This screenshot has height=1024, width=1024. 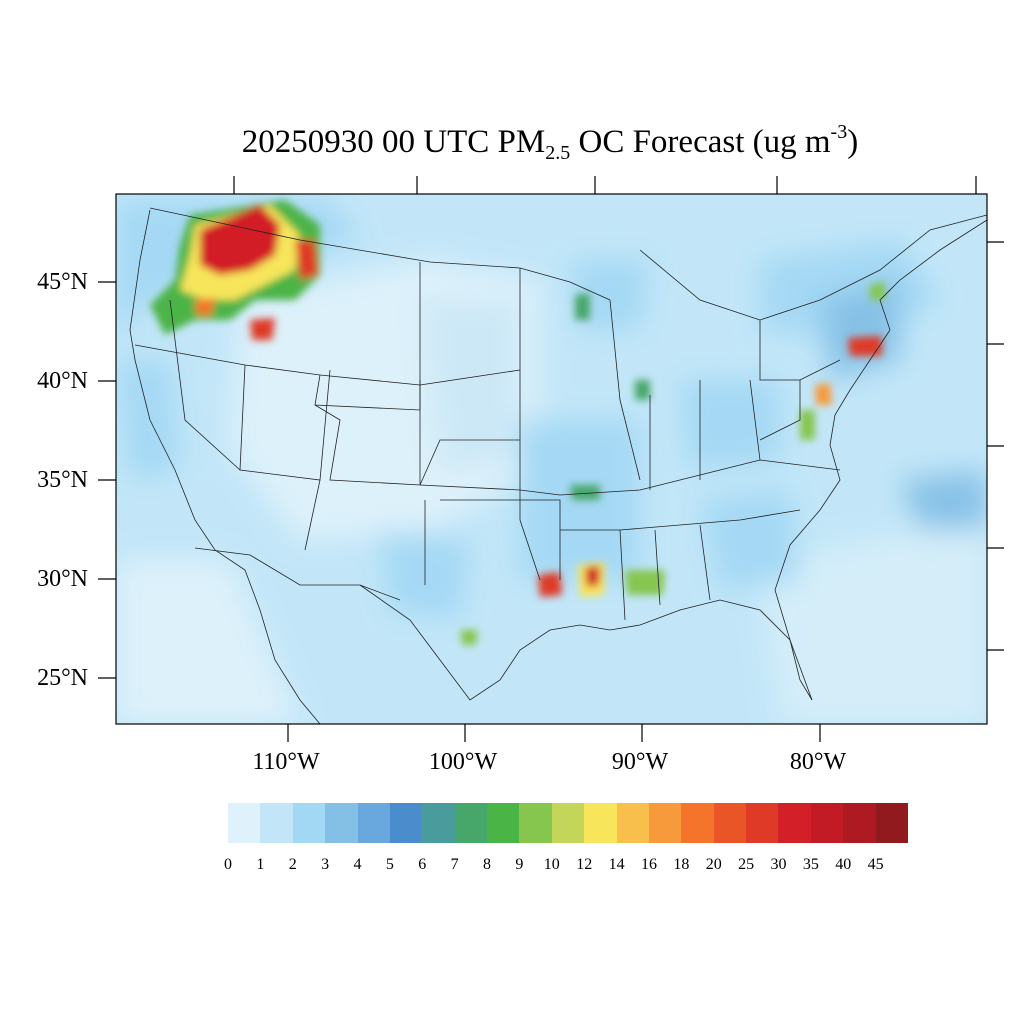 What do you see at coordinates (286, 762) in the screenshot?
I see `lon-label-110w: 110°W` at bounding box center [286, 762].